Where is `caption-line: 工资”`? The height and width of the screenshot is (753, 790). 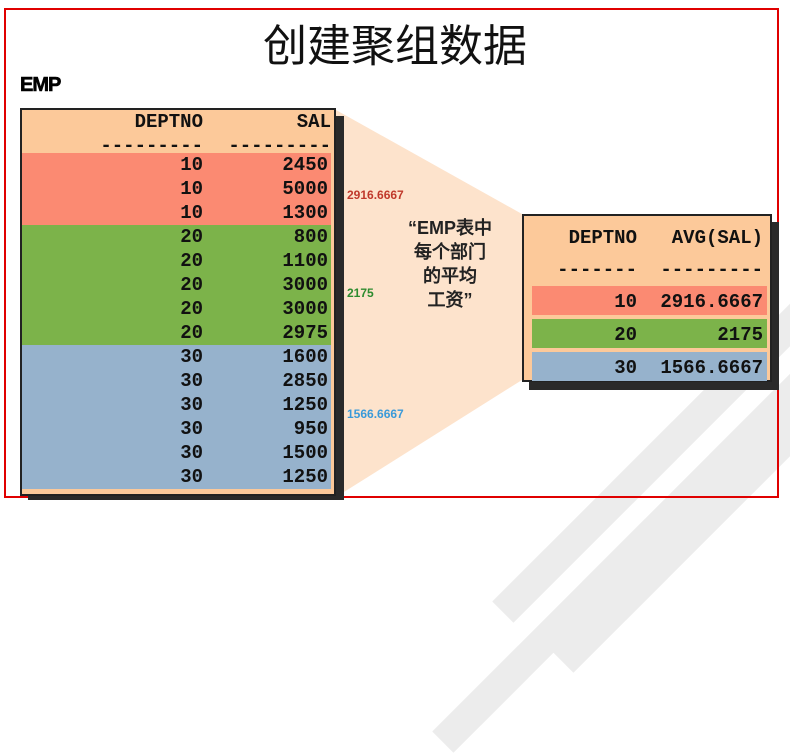
caption-line: 工资” is located at coordinates (450, 300).